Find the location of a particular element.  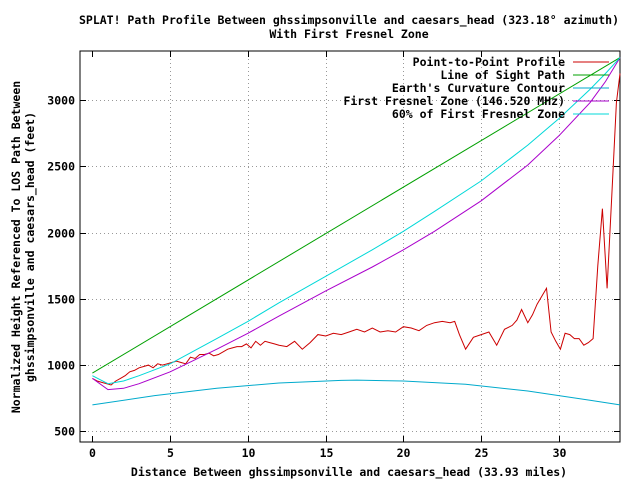

x-tick-label: 25 is located at coordinates (482, 453).